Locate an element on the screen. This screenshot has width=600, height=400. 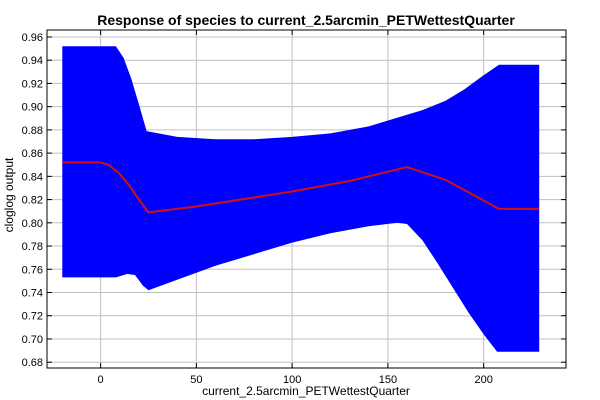
x-tick-label: 100 is located at coordinates (292, 380).